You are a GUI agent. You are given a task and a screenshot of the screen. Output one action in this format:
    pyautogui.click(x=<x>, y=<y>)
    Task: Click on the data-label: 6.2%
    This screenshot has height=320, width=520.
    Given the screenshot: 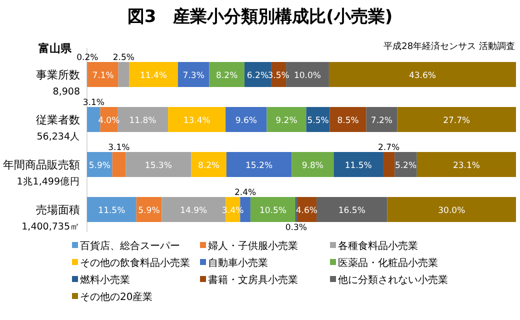 What is the action you would take?
    pyautogui.click(x=257, y=76)
    